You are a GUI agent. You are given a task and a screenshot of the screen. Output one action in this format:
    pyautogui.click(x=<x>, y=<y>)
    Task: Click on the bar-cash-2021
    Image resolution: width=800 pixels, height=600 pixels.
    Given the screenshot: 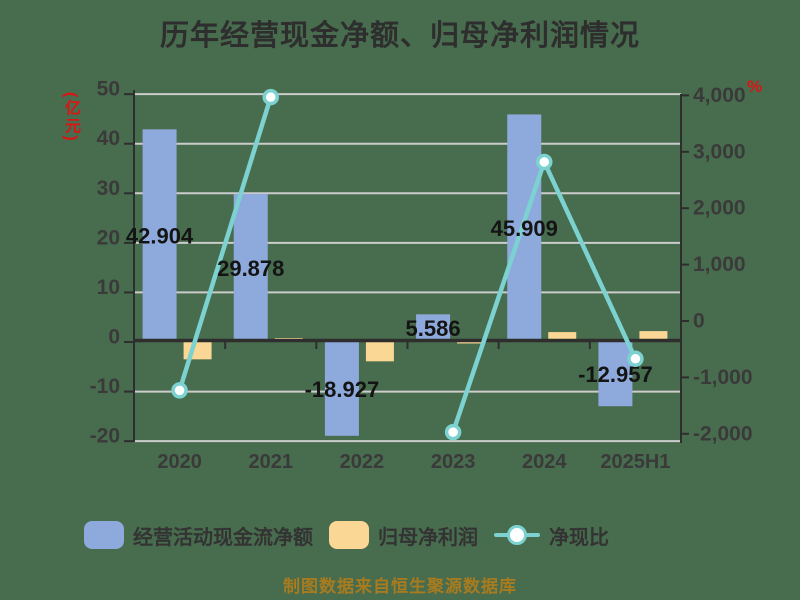 What is the action you would take?
    pyautogui.click(x=250, y=267)
    